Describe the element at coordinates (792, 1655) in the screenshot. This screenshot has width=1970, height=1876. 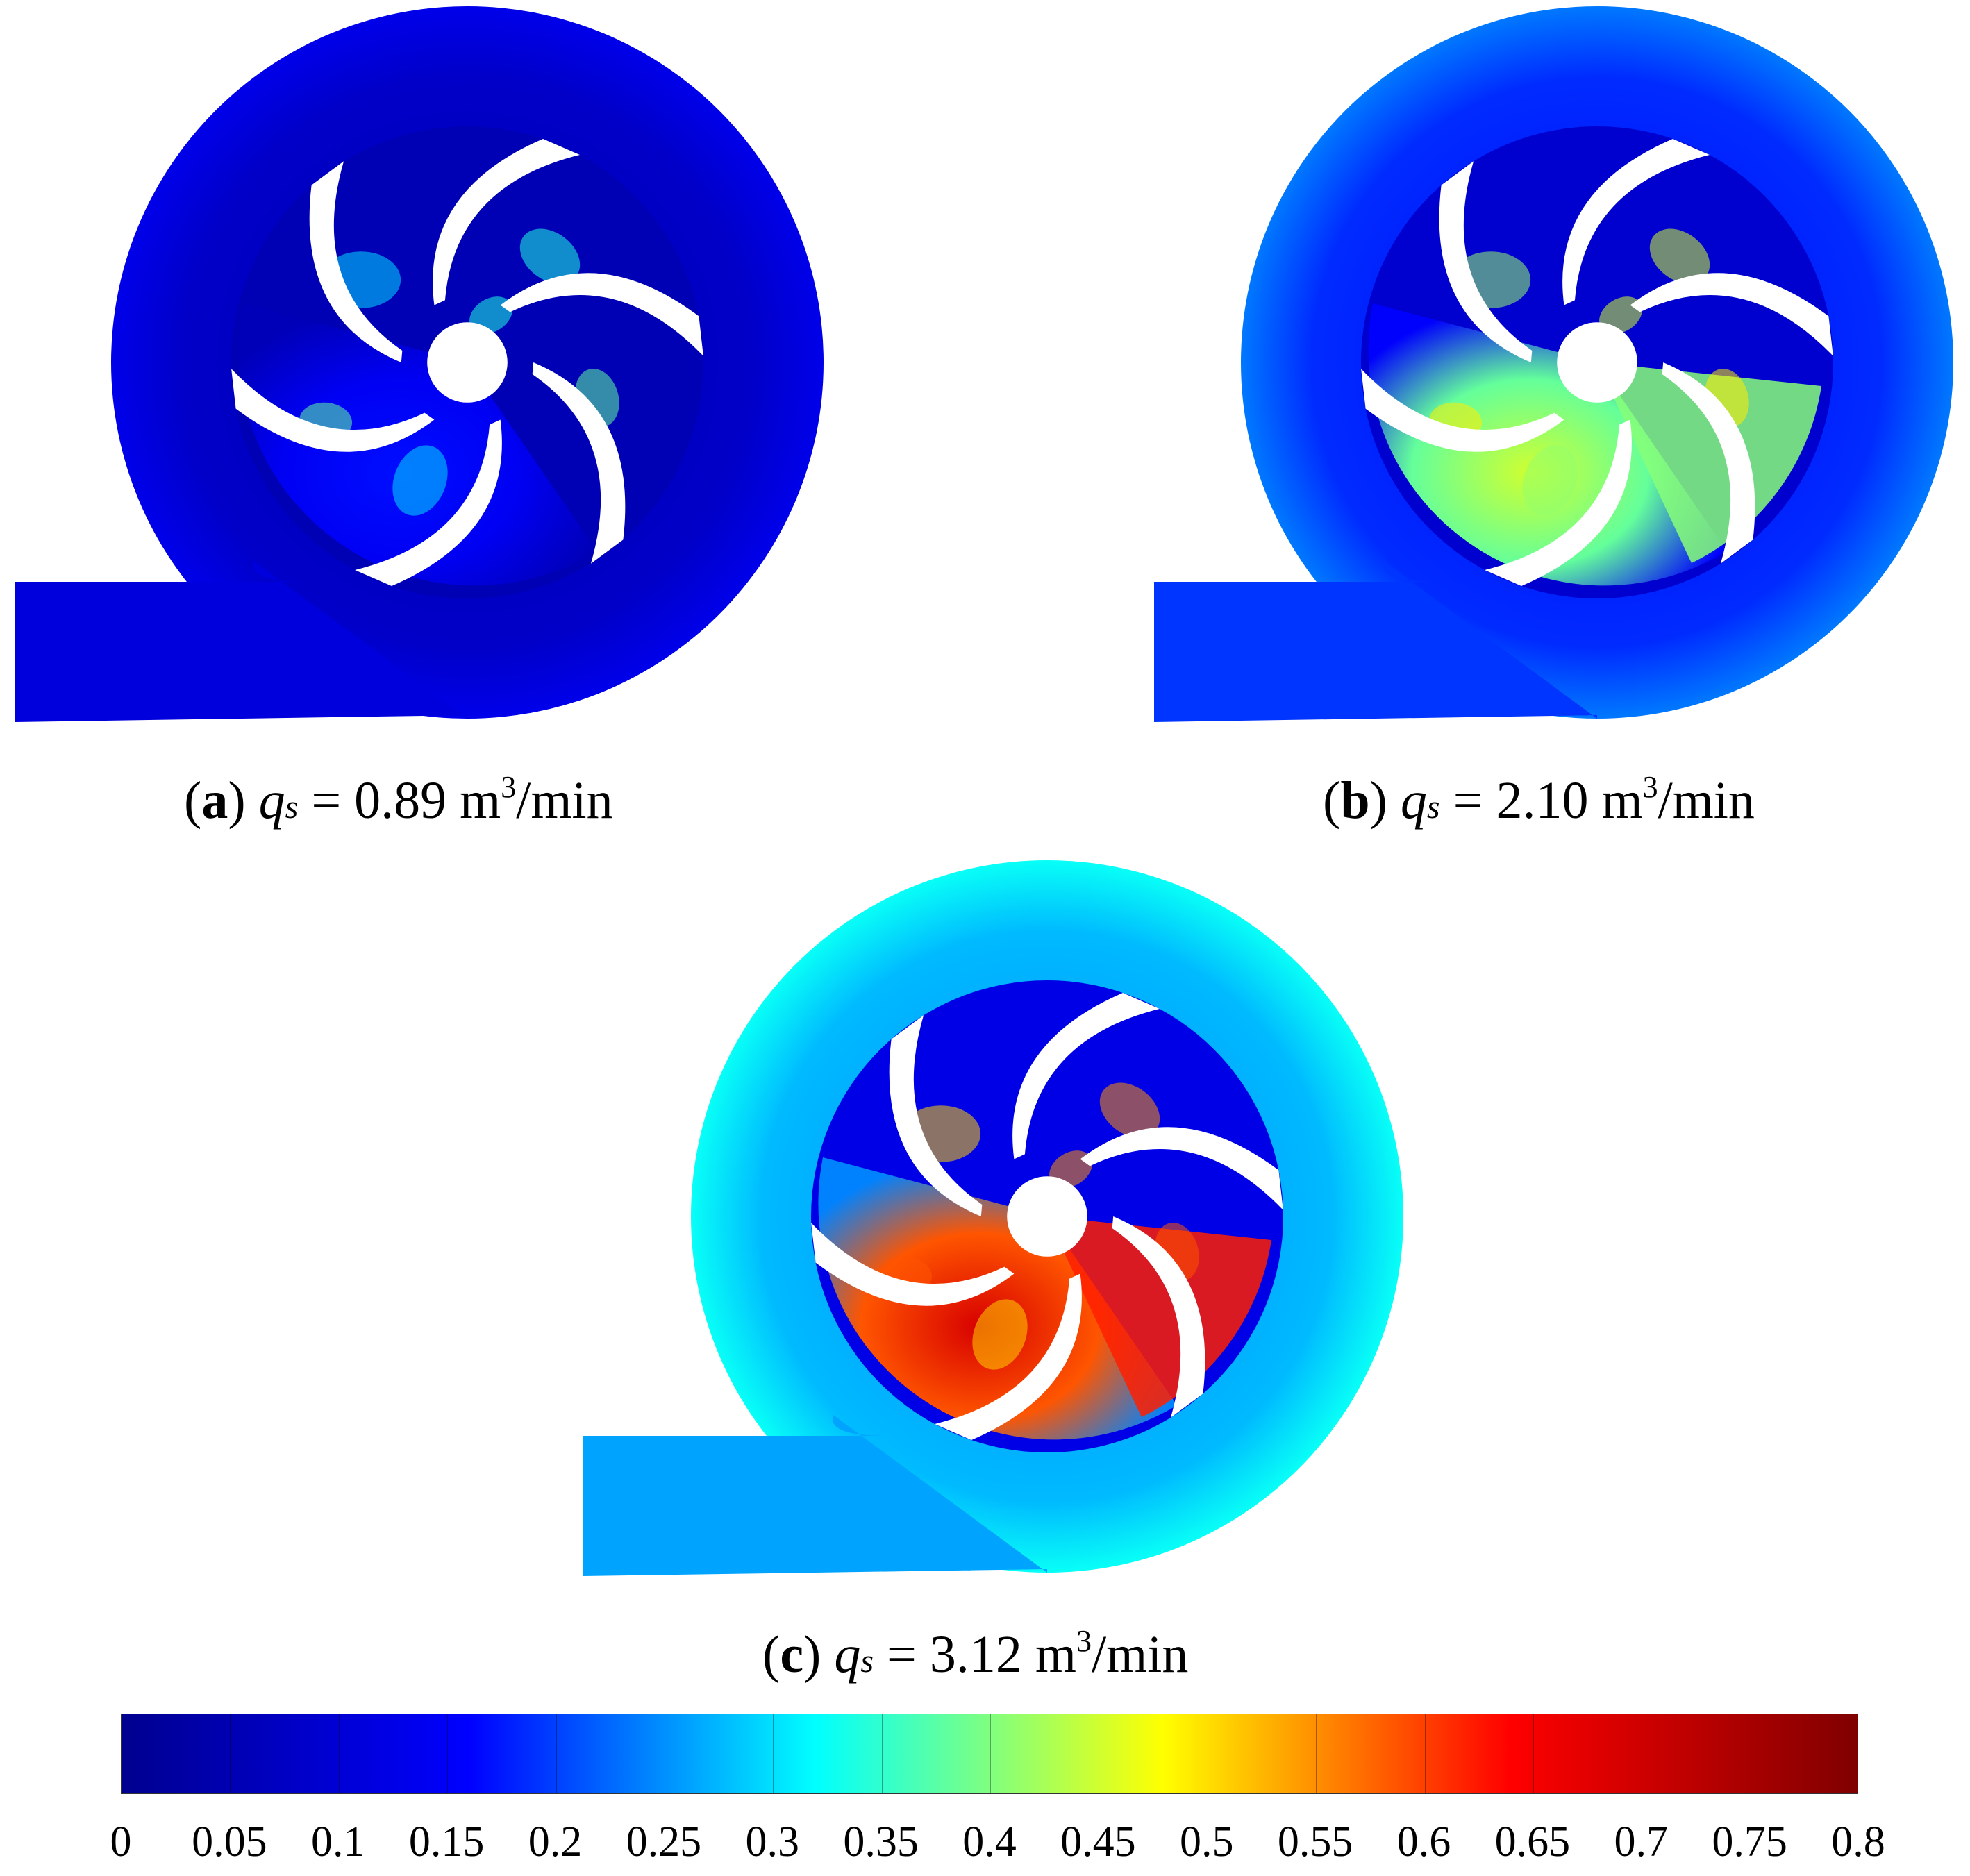
I see `caption-c-label: c` at that location.